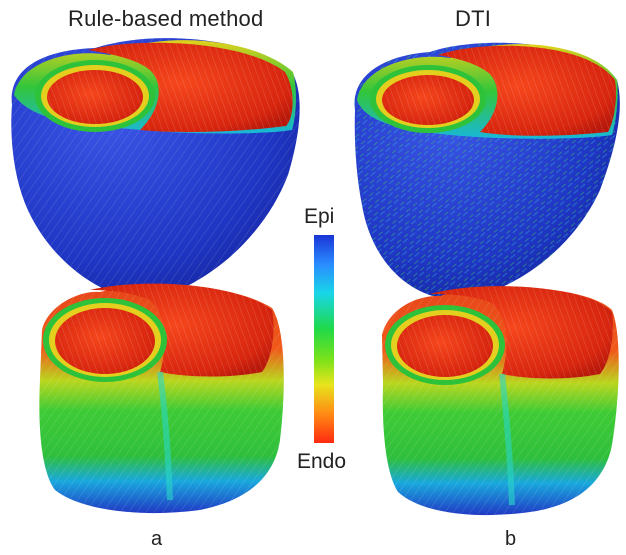 The height and width of the screenshot is (555, 626). Describe the element at coordinates (319, 216) in the screenshot. I see `colorbar-top-label: Epi` at that location.